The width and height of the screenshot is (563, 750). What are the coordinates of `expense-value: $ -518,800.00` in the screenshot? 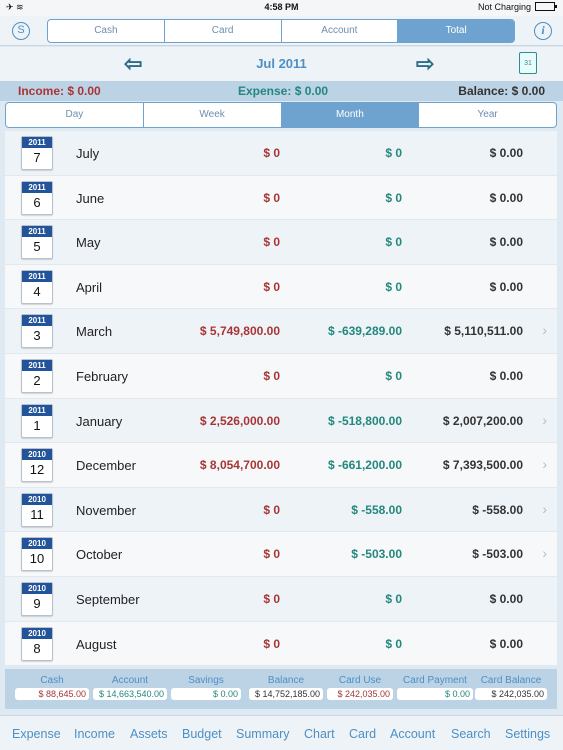 It's located at (364, 420).